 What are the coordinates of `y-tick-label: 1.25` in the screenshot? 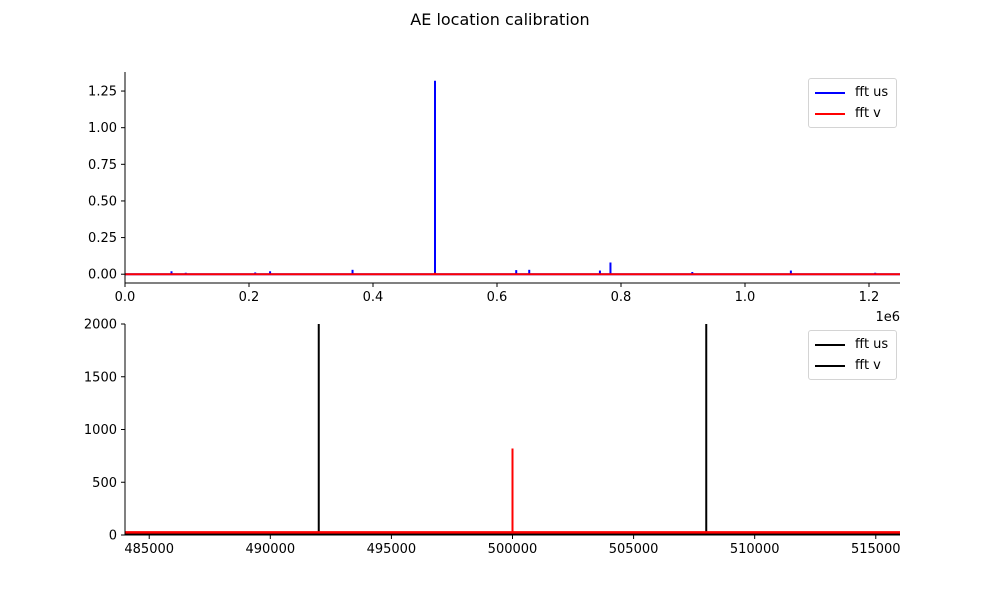 It's located at (102, 92).